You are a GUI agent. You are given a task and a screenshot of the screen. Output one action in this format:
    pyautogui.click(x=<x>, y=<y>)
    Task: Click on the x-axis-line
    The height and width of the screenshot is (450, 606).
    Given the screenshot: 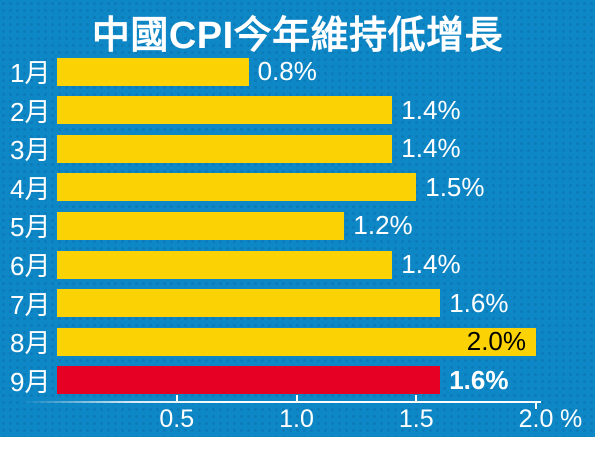 What is the action you would take?
    pyautogui.click(x=280, y=402)
    